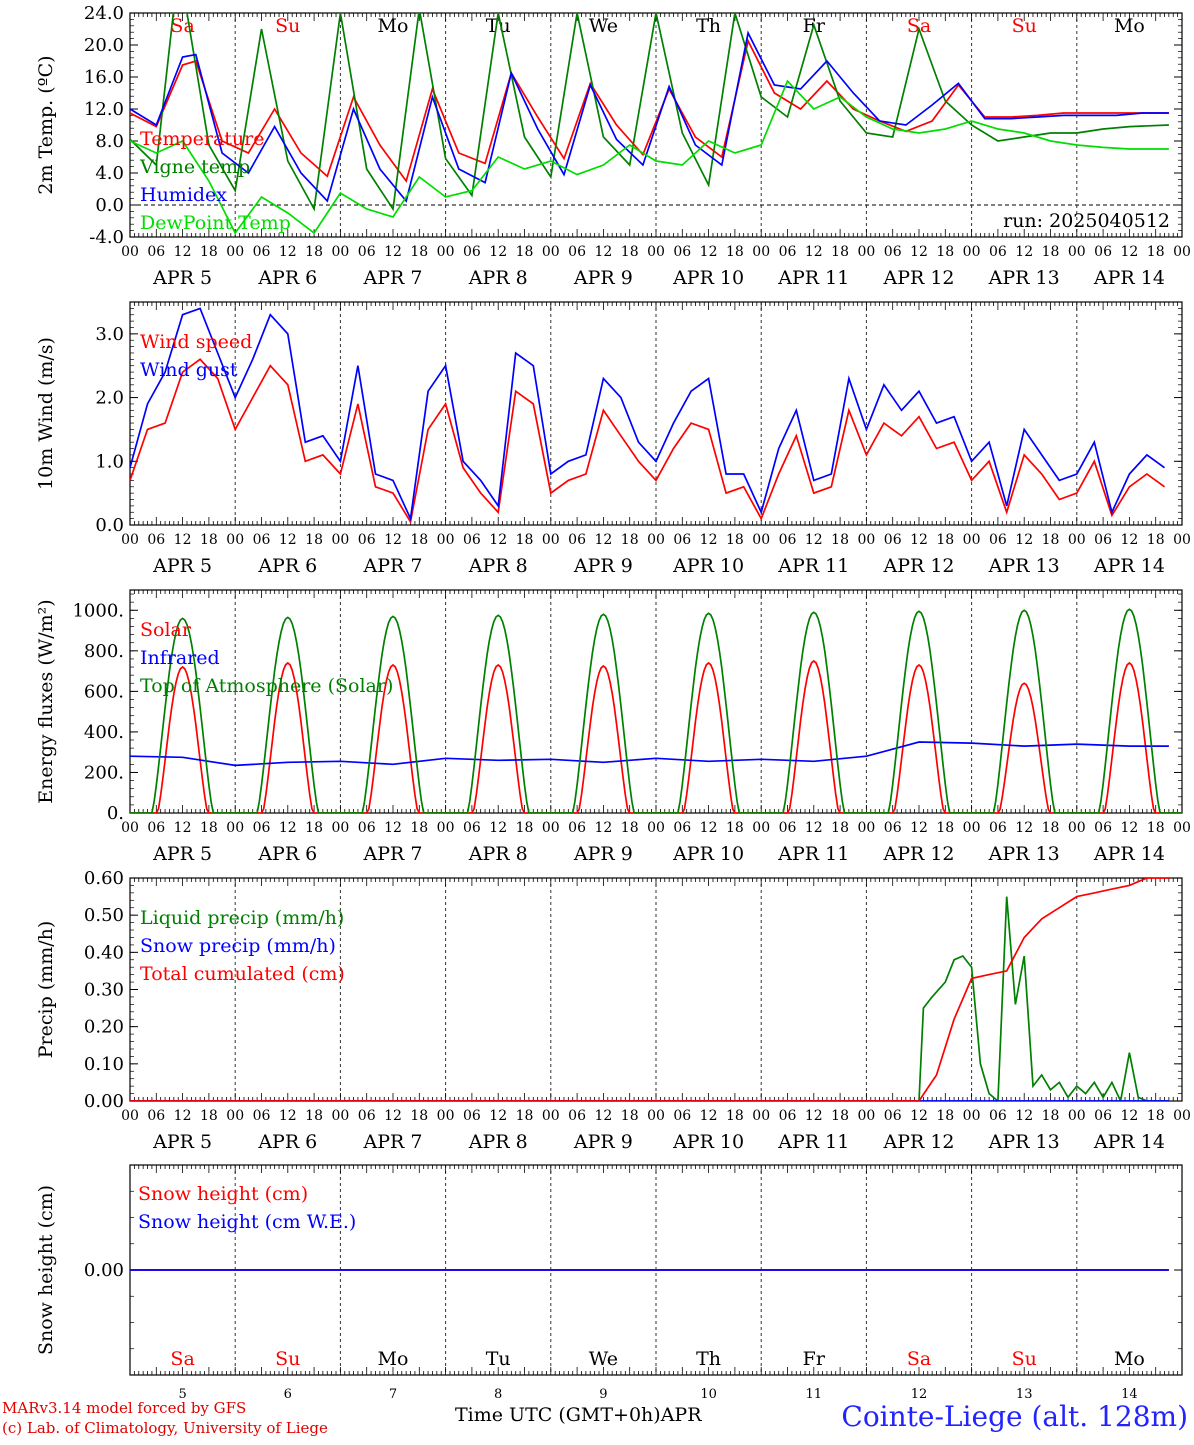  I want to click on legend-entry: Humidex, so click(183, 195).